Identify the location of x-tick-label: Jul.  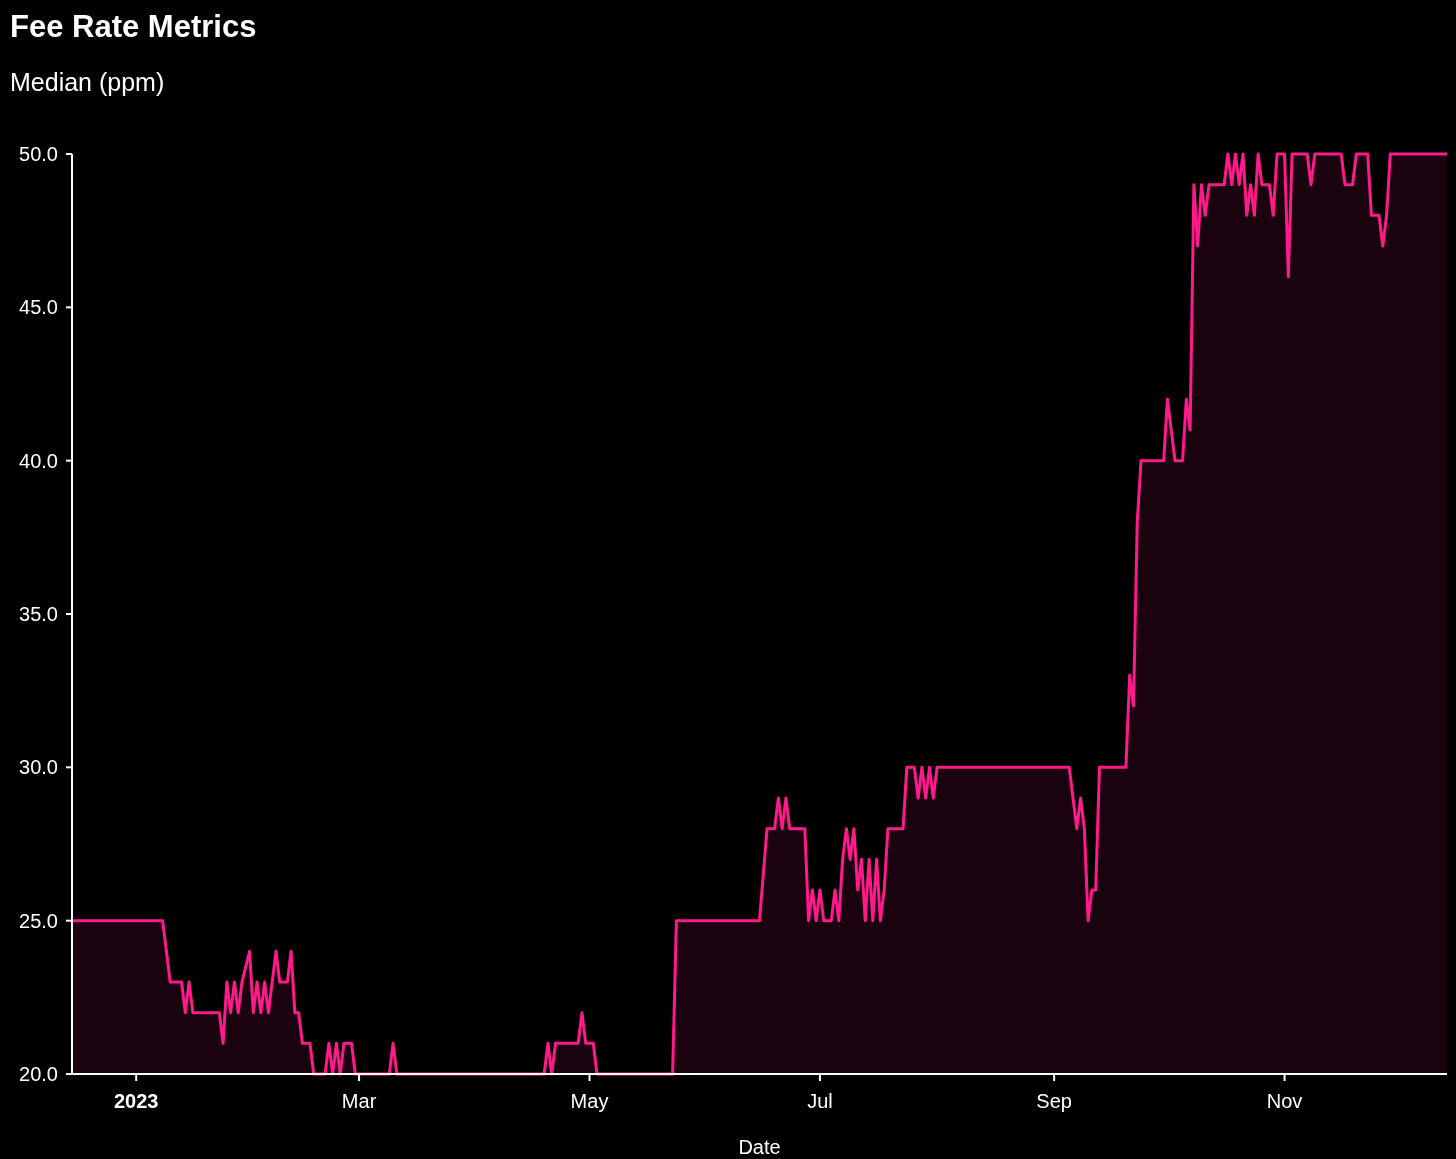
(820, 1101).